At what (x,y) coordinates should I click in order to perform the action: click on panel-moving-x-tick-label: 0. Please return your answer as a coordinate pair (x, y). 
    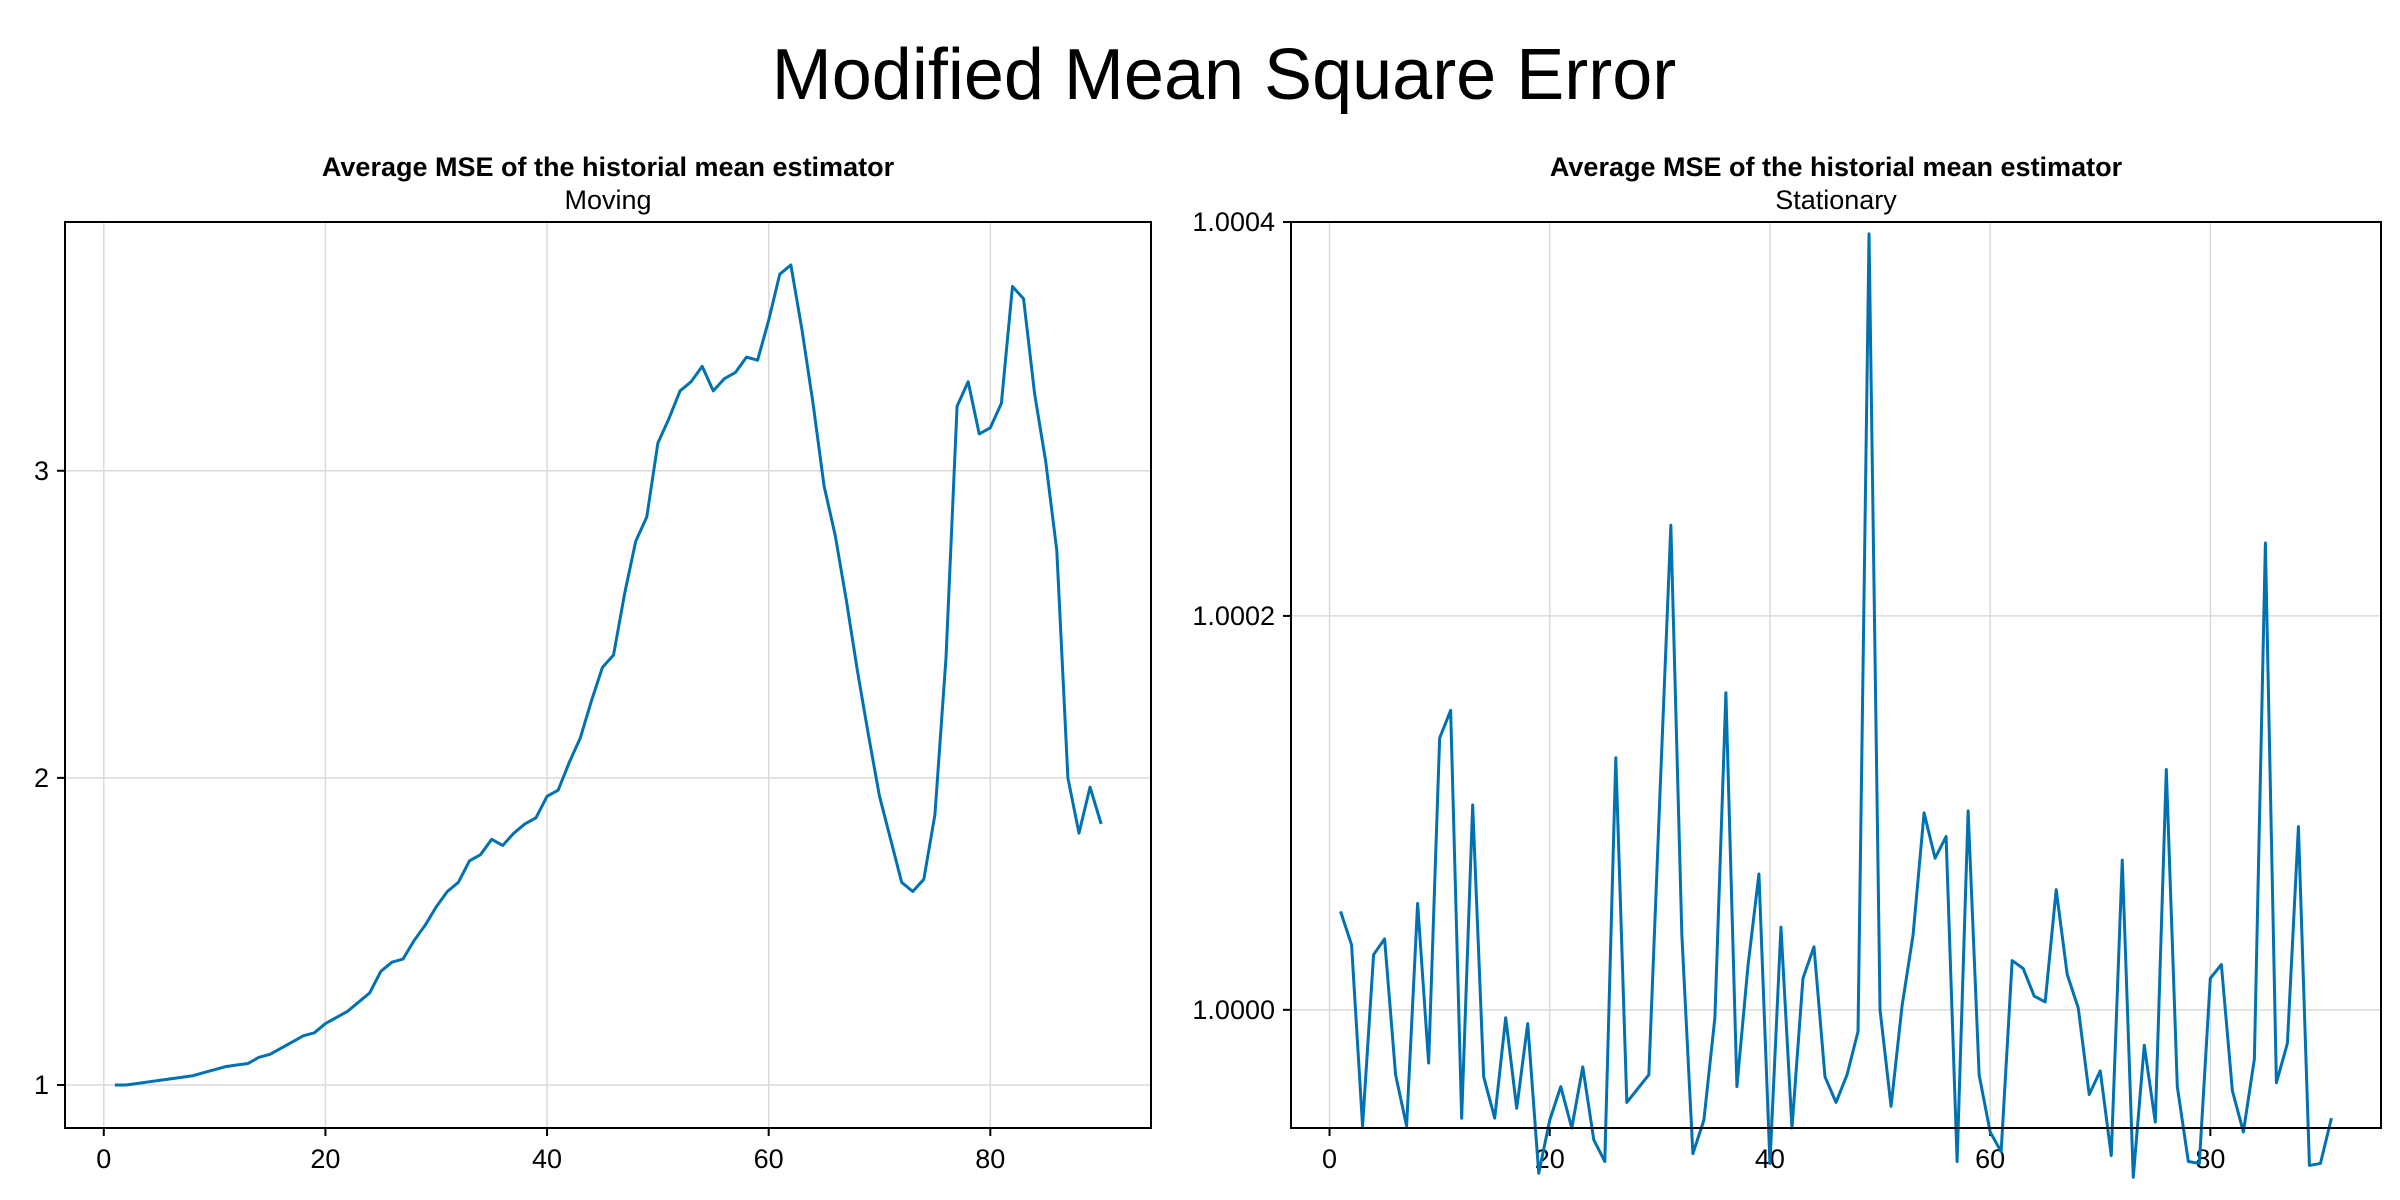
    Looking at the image, I should click on (103, 1159).